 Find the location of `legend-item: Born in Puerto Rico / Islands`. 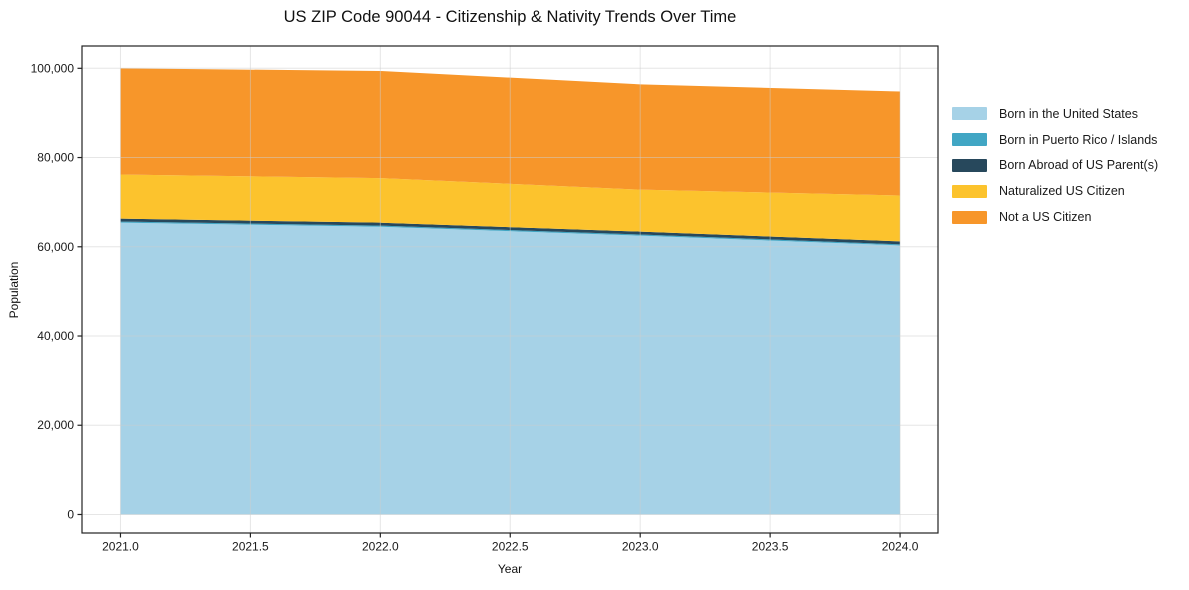

legend-item: Born in Puerto Rico / Islands is located at coordinates (1055, 140).